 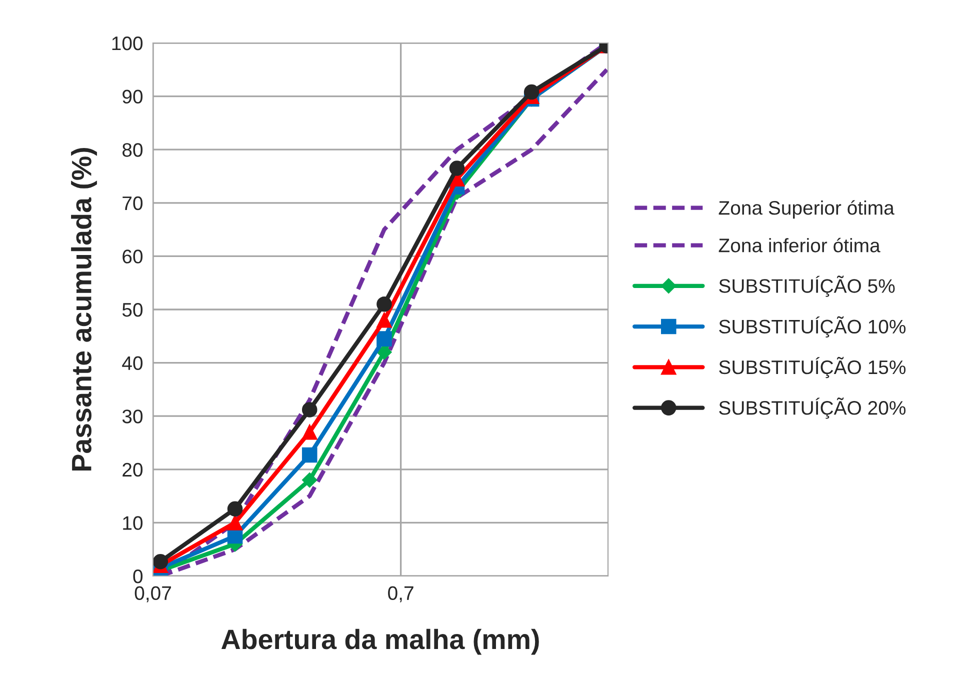 I want to click on x-tick-label: 0,7, so click(x=401, y=594).